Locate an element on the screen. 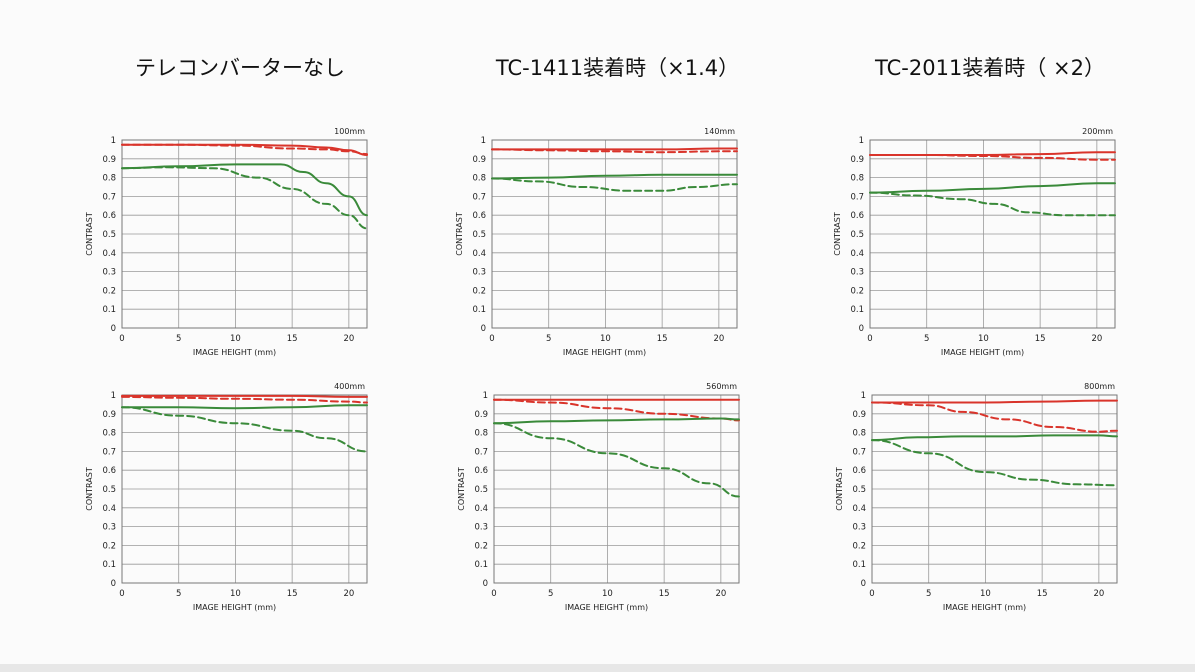 The image size is (1195, 672). title-tc1411: TC-1411装着時（×1.4） is located at coordinates (617, 68).